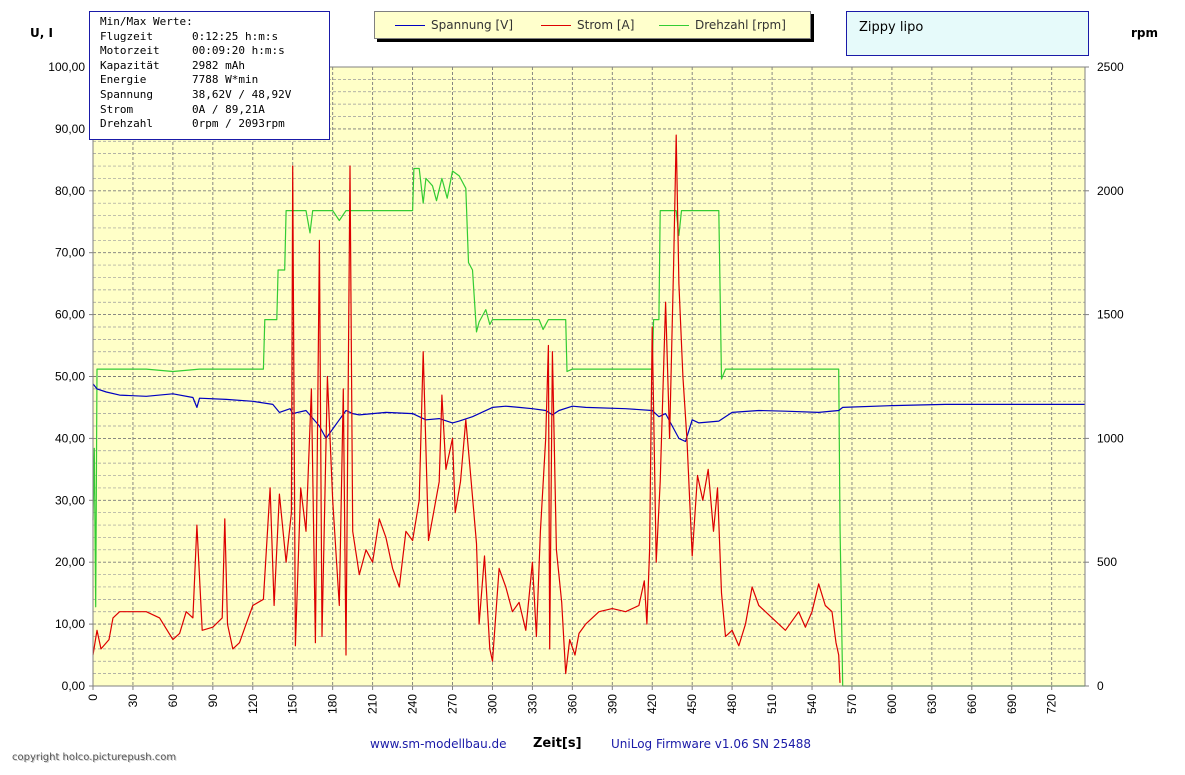  Describe the element at coordinates (1110, 315) in the screenshot. I see `y-tick-label-right: 1500` at that location.